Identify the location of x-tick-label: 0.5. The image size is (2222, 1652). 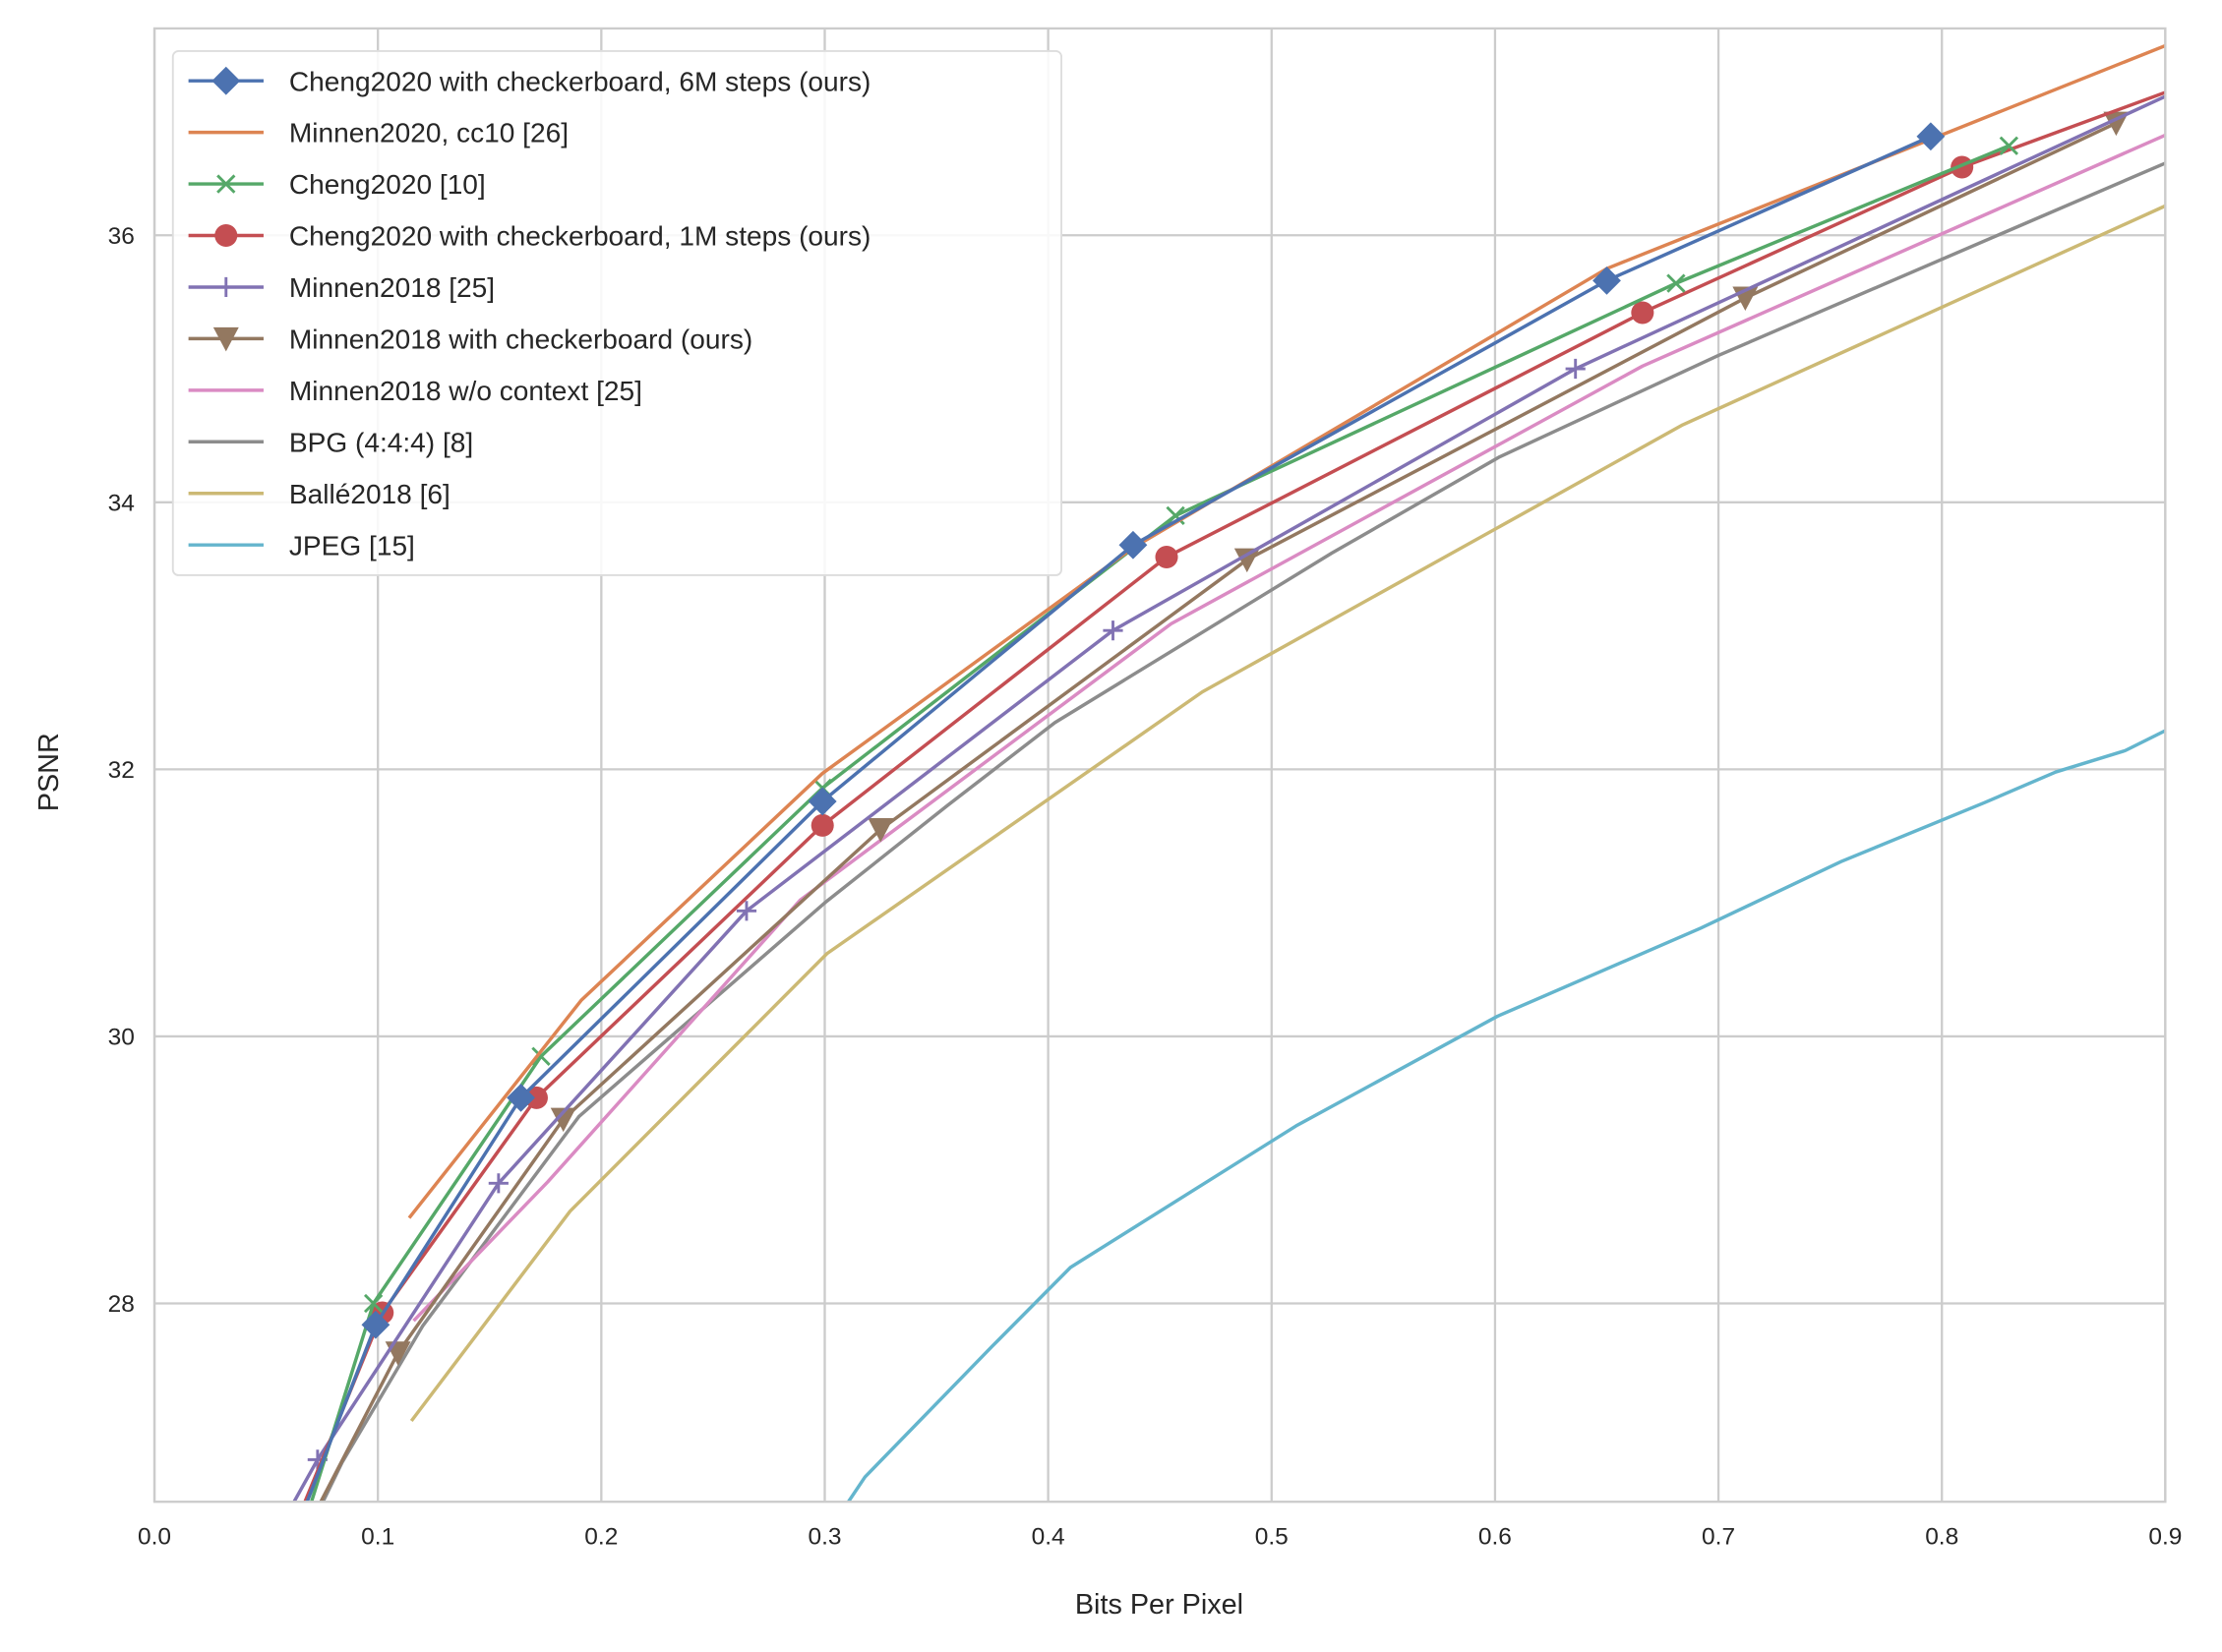
(1272, 1536).